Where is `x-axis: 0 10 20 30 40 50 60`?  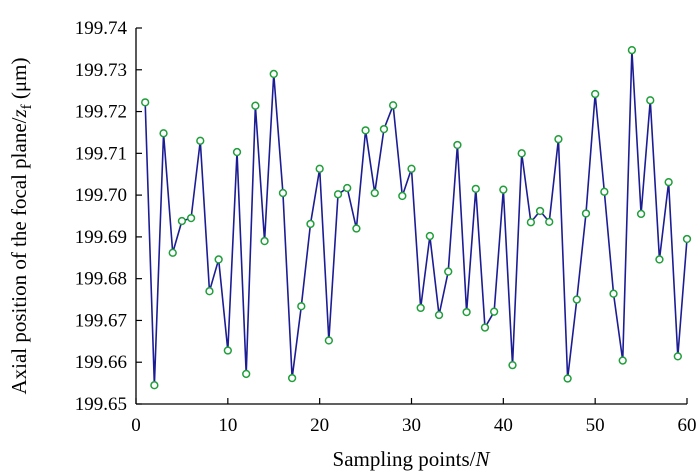
x-axis: 0 10 20 30 40 50 60 is located at coordinates (414, 417).